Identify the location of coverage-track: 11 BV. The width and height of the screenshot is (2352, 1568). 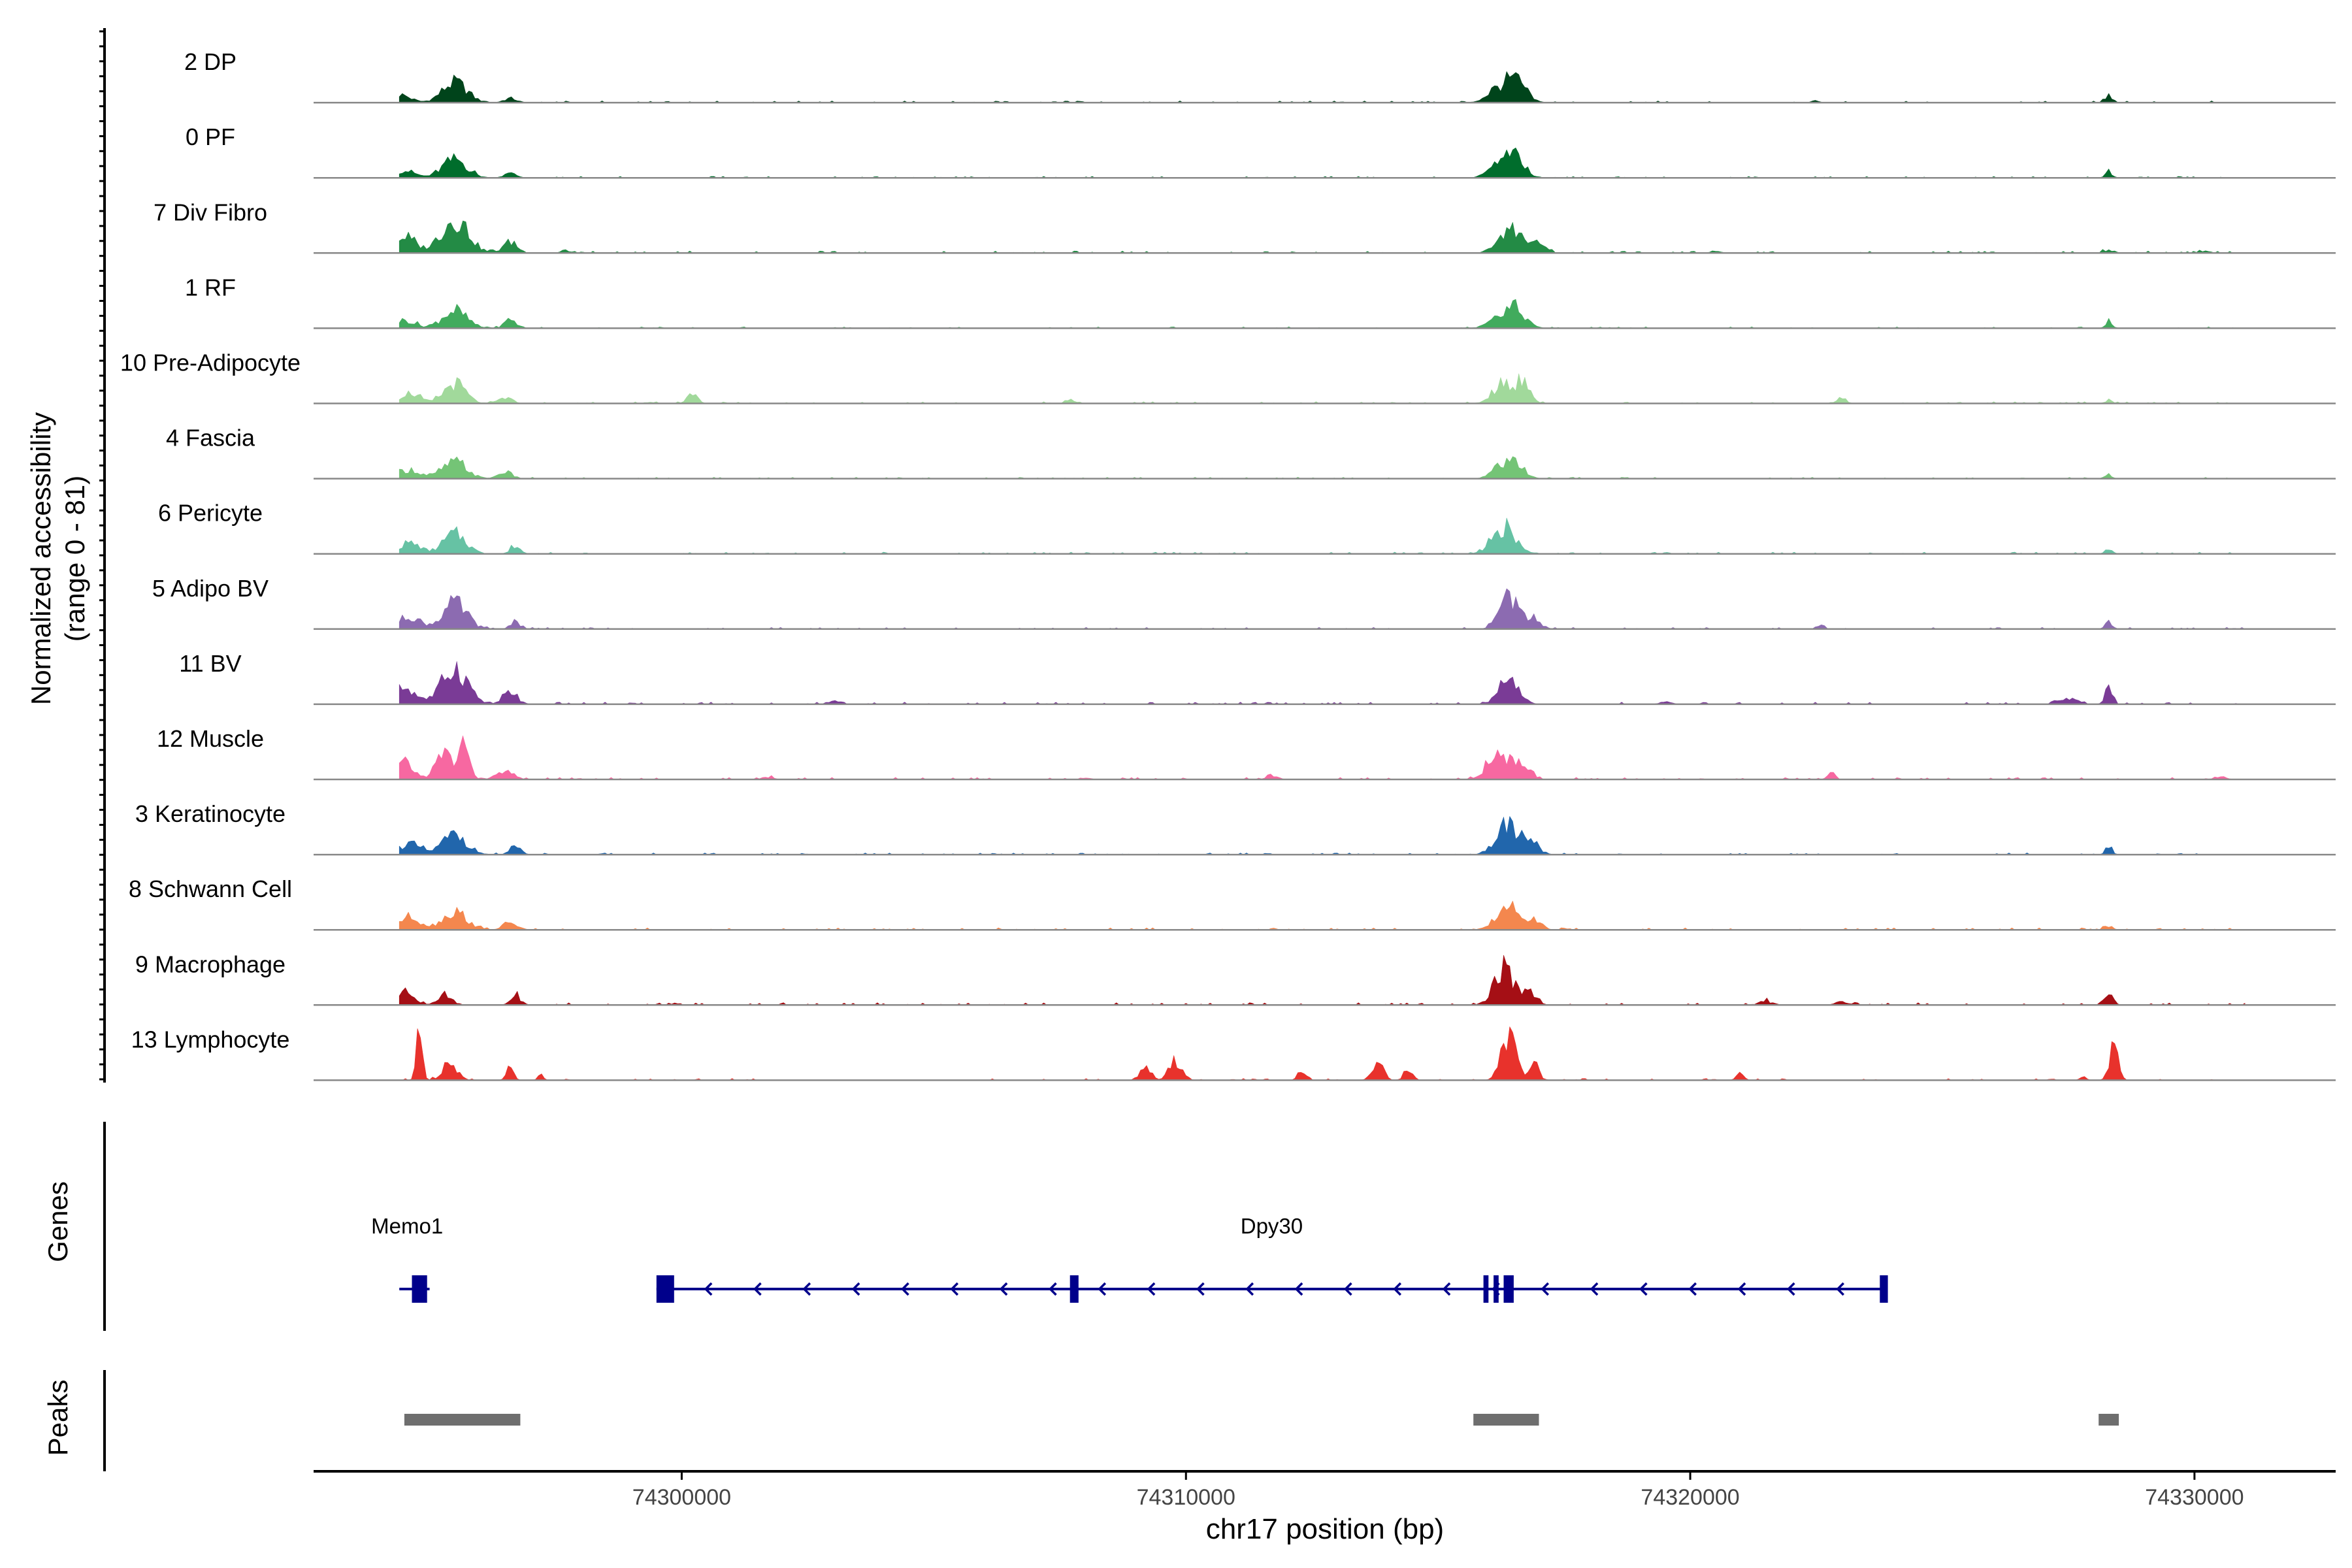
(1257, 678).